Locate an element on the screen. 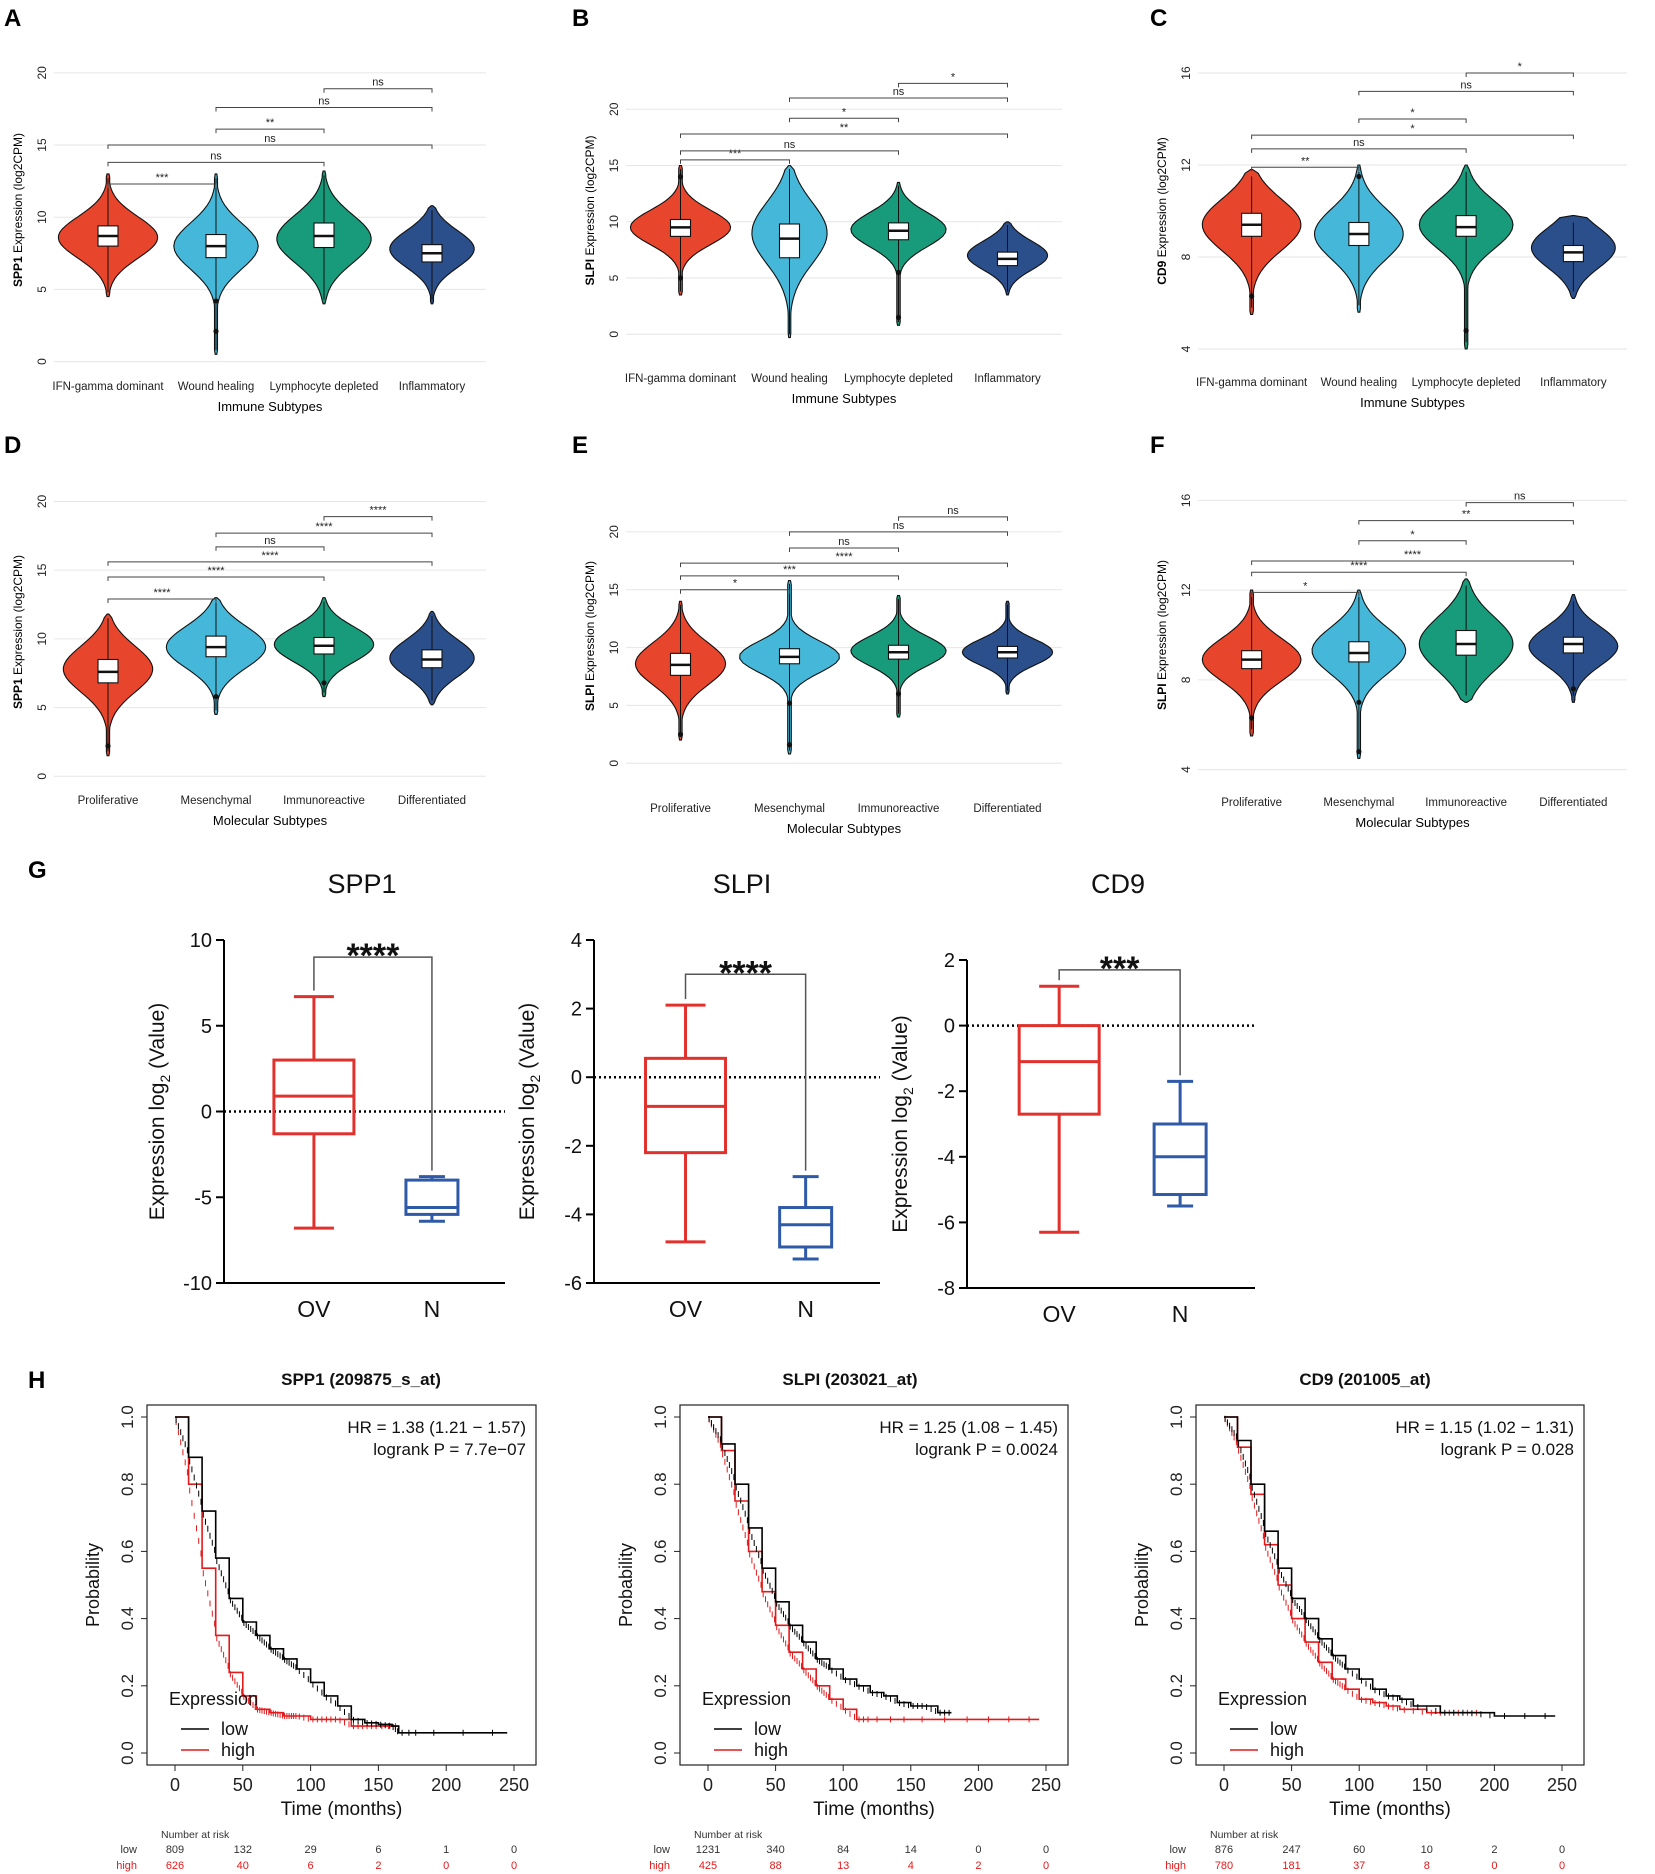 This screenshot has width=1655, height=1874. risk-count-low: 247 is located at coordinates (1291, 1850).